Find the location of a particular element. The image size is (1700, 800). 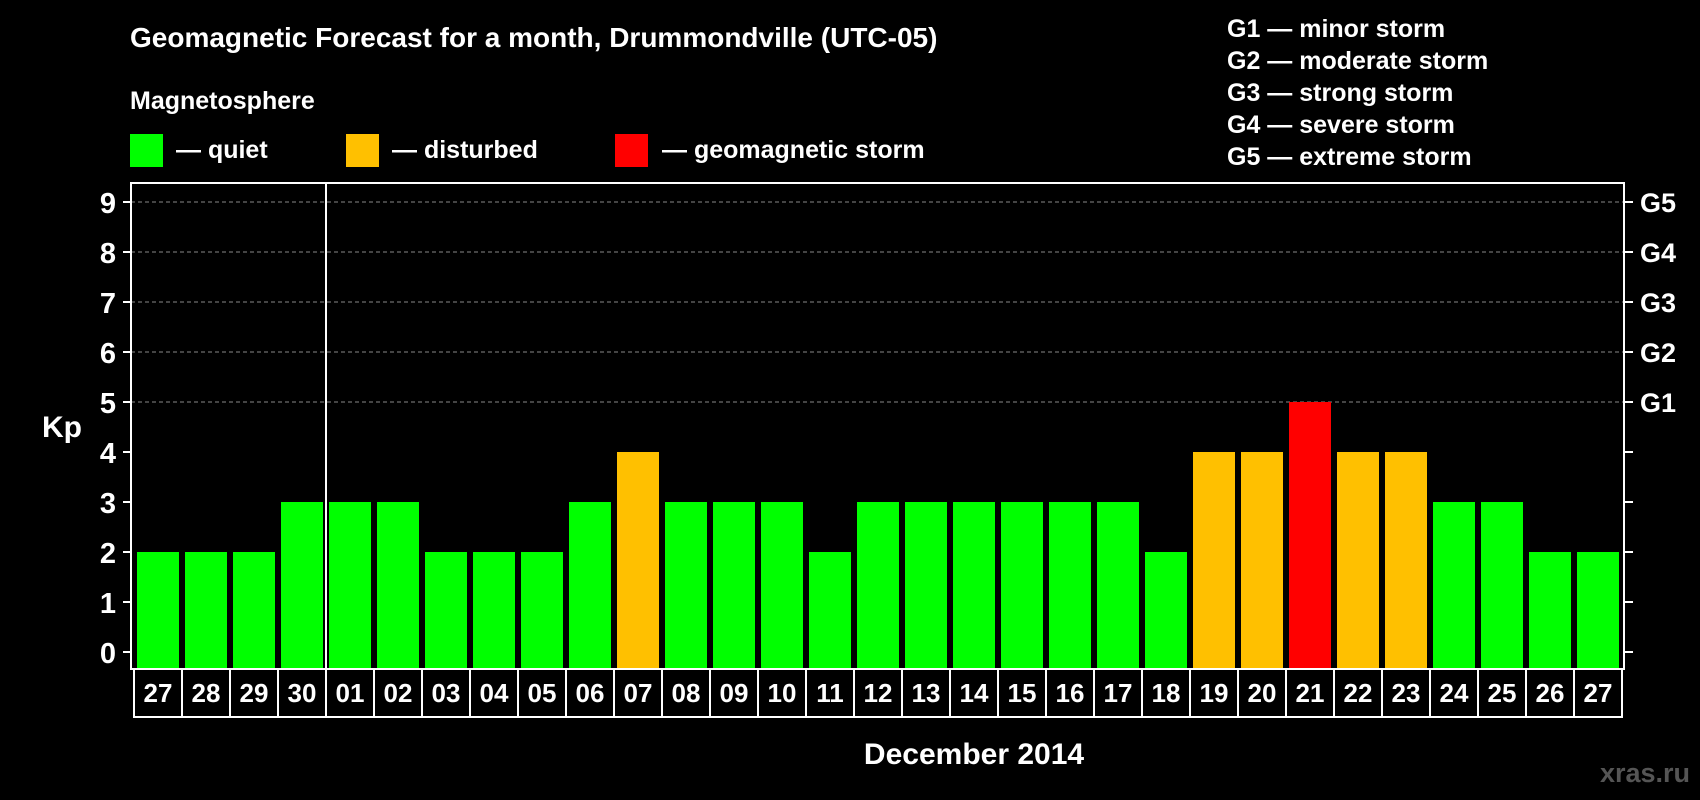

x-tick-label: 29 is located at coordinates (254, 693).